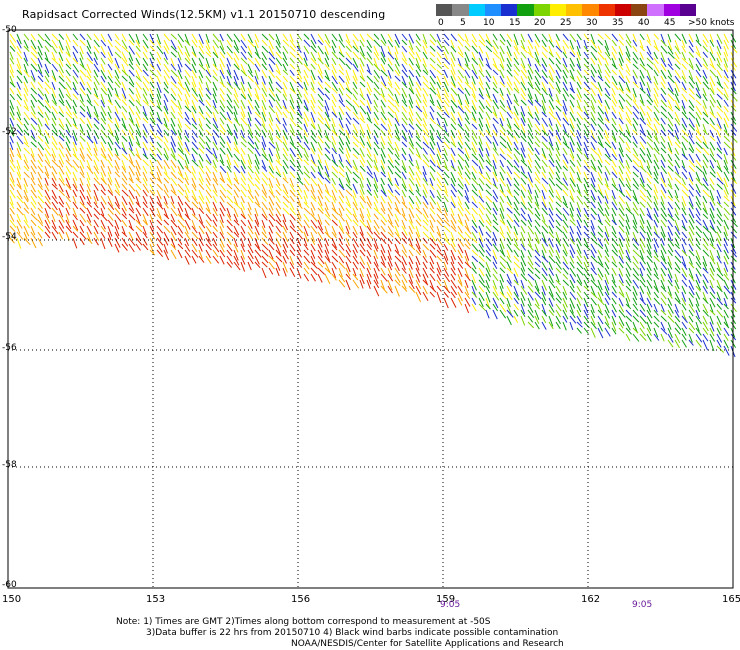  Describe the element at coordinates (592, 23) in the screenshot. I see `scale-label: 30` at that location.